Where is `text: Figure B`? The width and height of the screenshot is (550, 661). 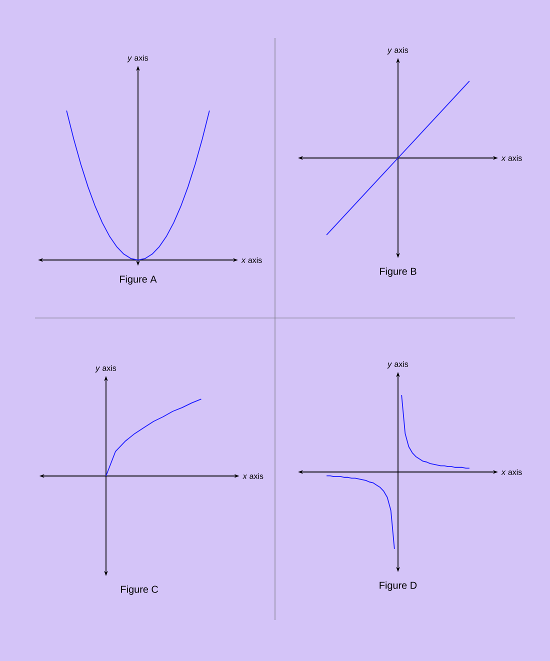
text: Figure B is located at coordinates (398, 272).